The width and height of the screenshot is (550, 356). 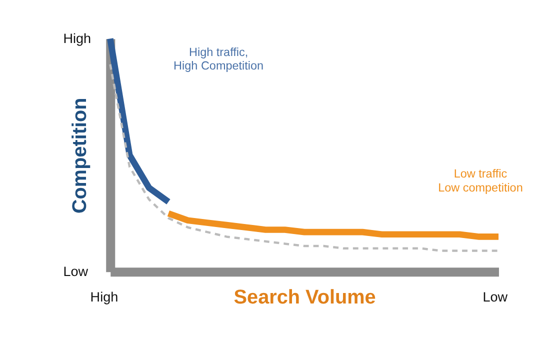 What do you see at coordinates (219, 59) in the screenshot?
I see `annotation: High traffic, High Competition` at bounding box center [219, 59].